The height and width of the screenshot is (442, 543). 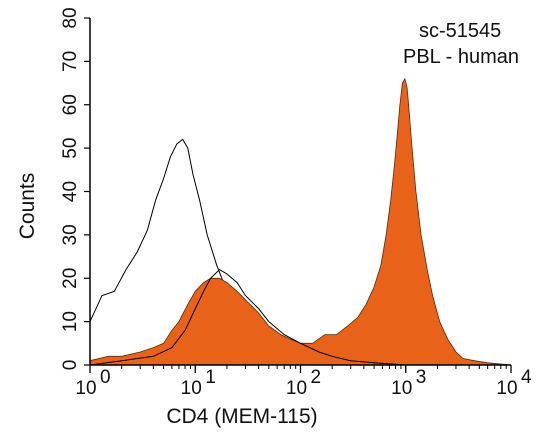 What do you see at coordinates (210, 377) in the screenshot?
I see `x-tick-exponent: 1` at bounding box center [210, 377].